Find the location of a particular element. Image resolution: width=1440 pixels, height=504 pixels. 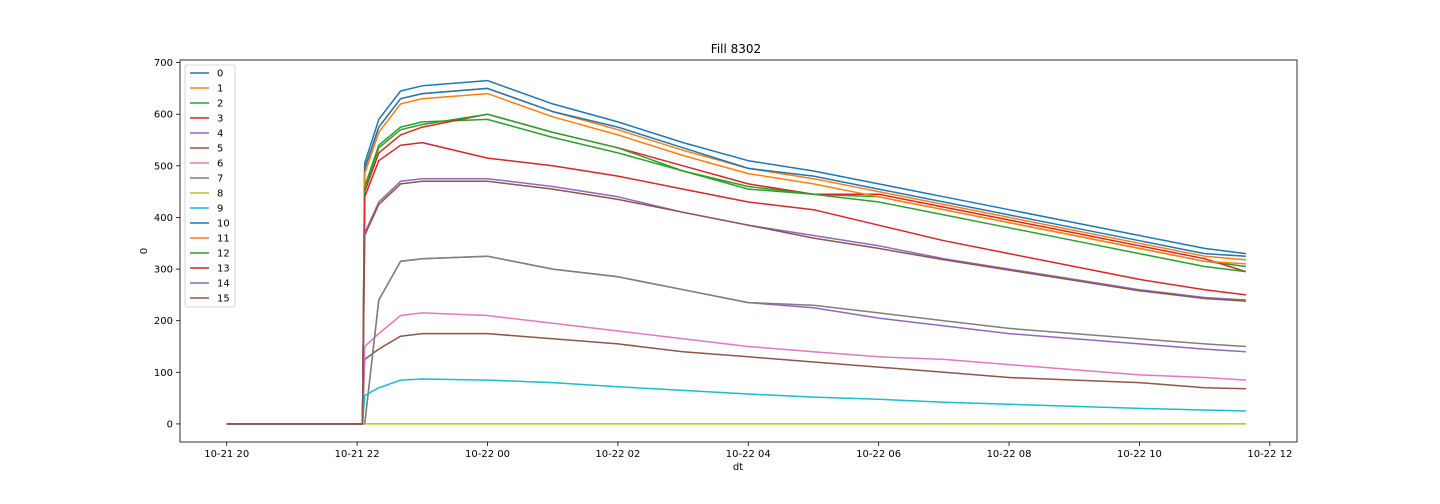

x-axis-label: dt is located at coordinates (738, 467).